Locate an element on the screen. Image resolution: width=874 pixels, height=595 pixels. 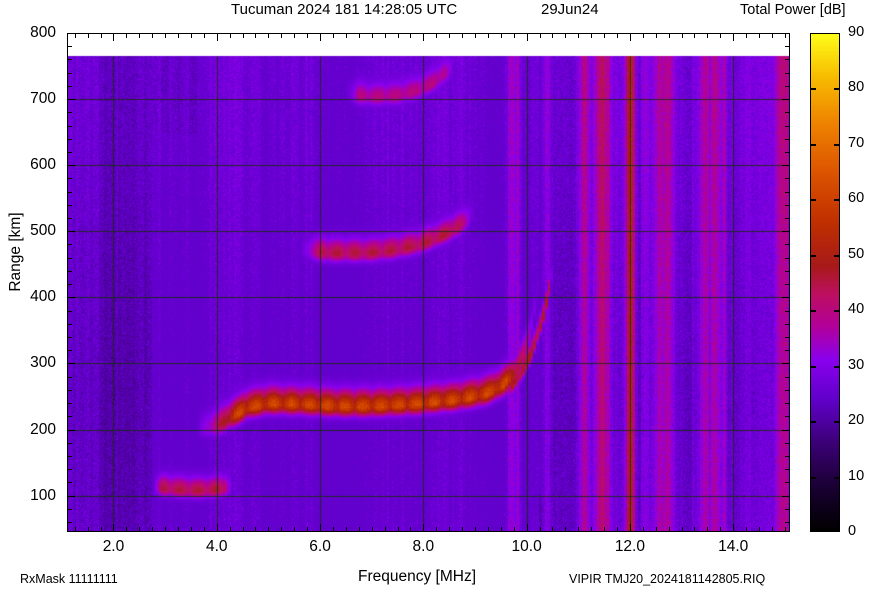
colorbar-tick-label: 0 is located at coordinates (852, 531).